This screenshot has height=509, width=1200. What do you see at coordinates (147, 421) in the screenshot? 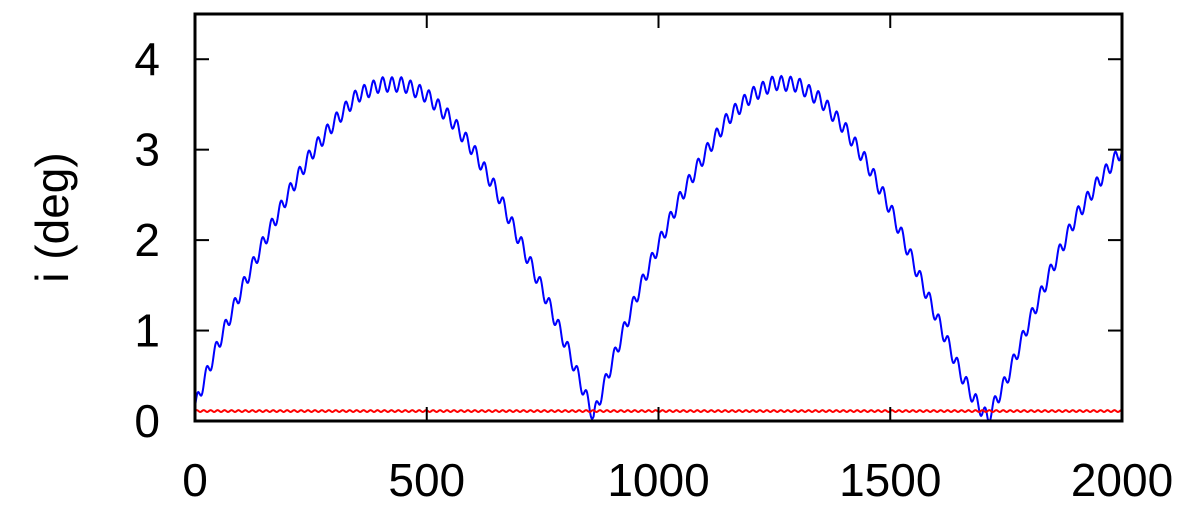
I see `y-tick-label-0: 0` at bounding box center [147, 421].